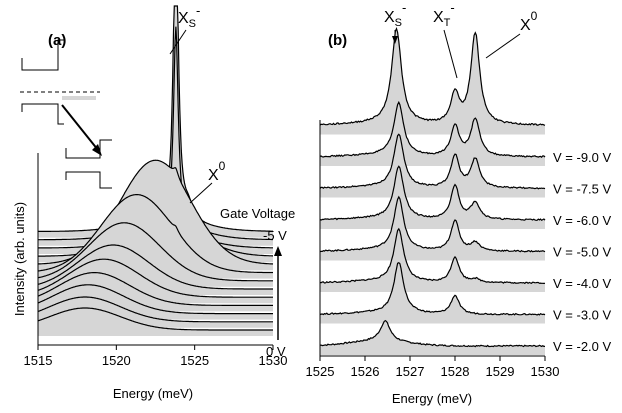  What do you see at coordinates (410, 371) in the screenshot?
I see `b-tick-label-2: 1527` at bounding box center [410, 371].